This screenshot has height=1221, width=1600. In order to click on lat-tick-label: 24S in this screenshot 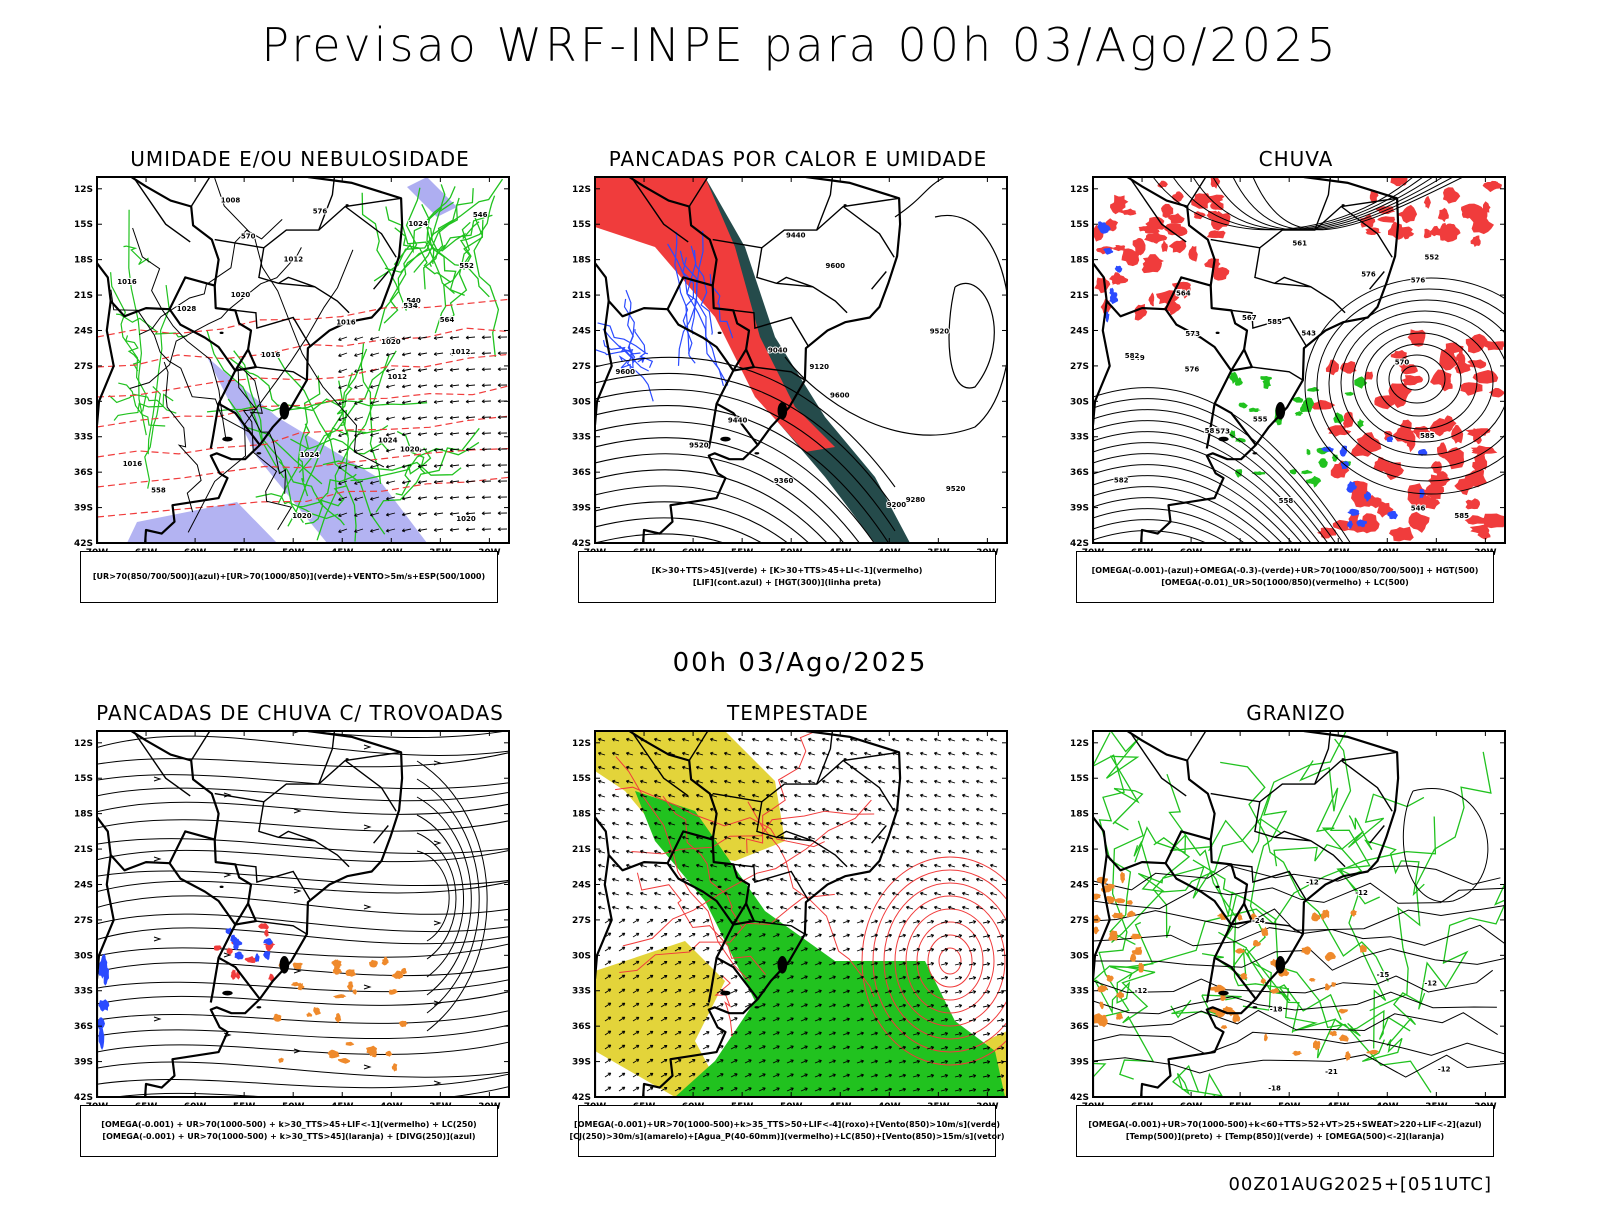, I will do `click(83, 331)`.